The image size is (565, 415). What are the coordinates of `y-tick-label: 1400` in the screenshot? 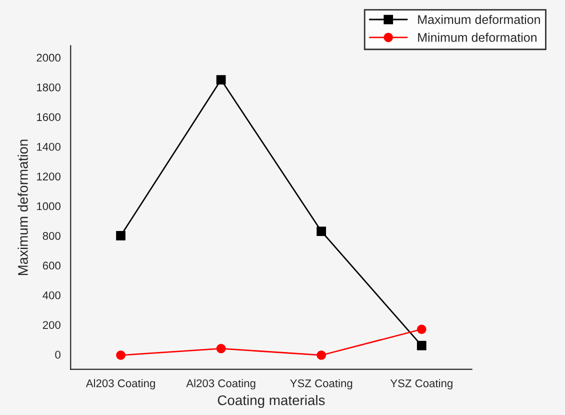 It's located at (48, 146).